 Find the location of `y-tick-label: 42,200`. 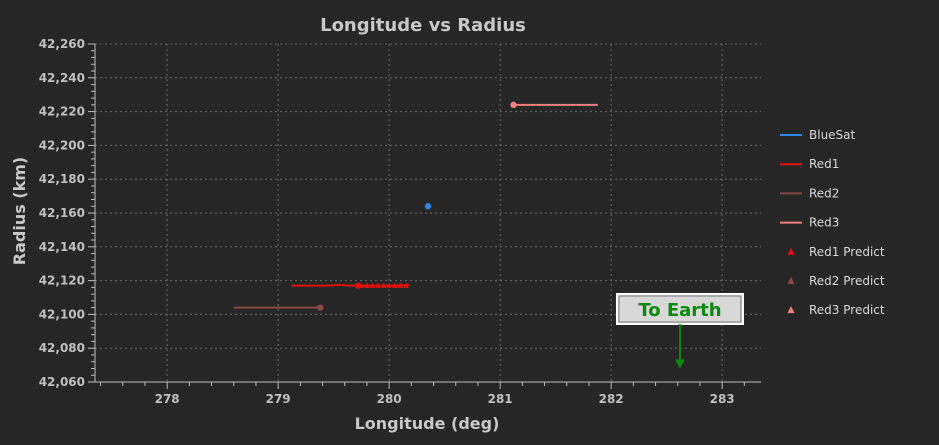

y-tick-label: 42,200 is located at coordinates (62, 145).